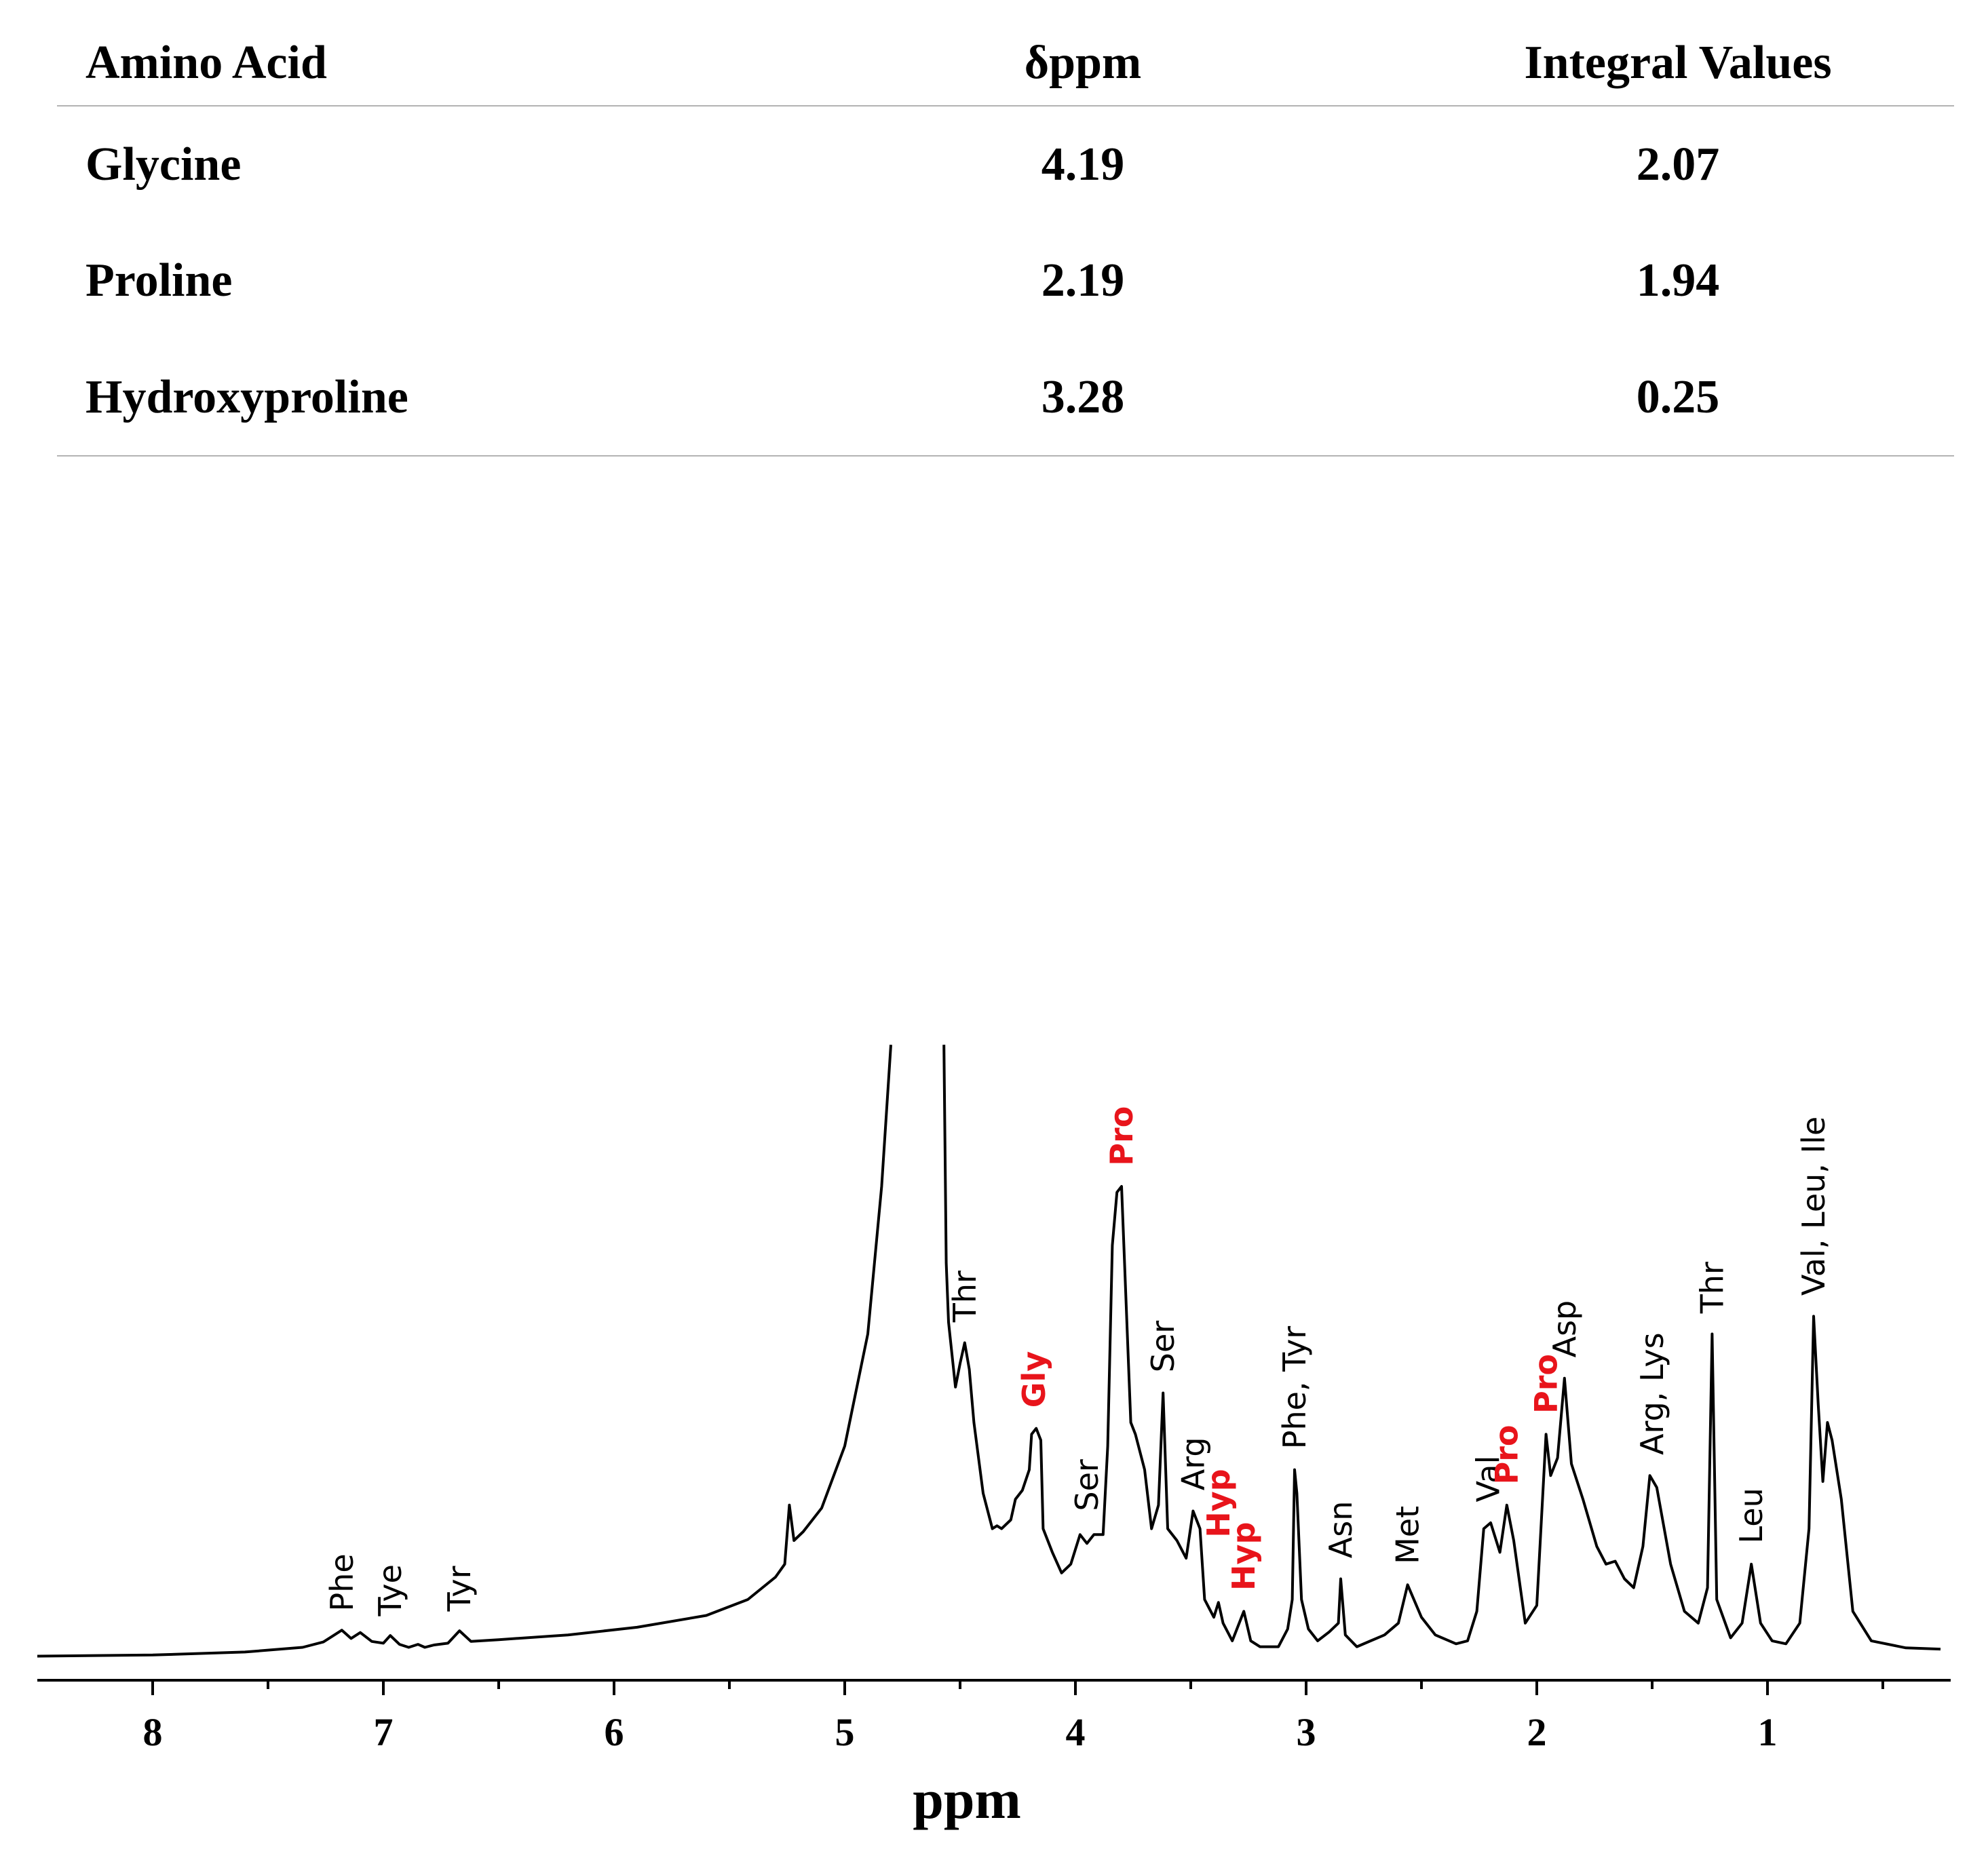 Image resolution: width=1988 pixels, height=1860 pixels. What do you see at coordinates (1034, 1379) in the screenshot?
I see `peak-label: Gly` at bounding box center [1034, 1379].